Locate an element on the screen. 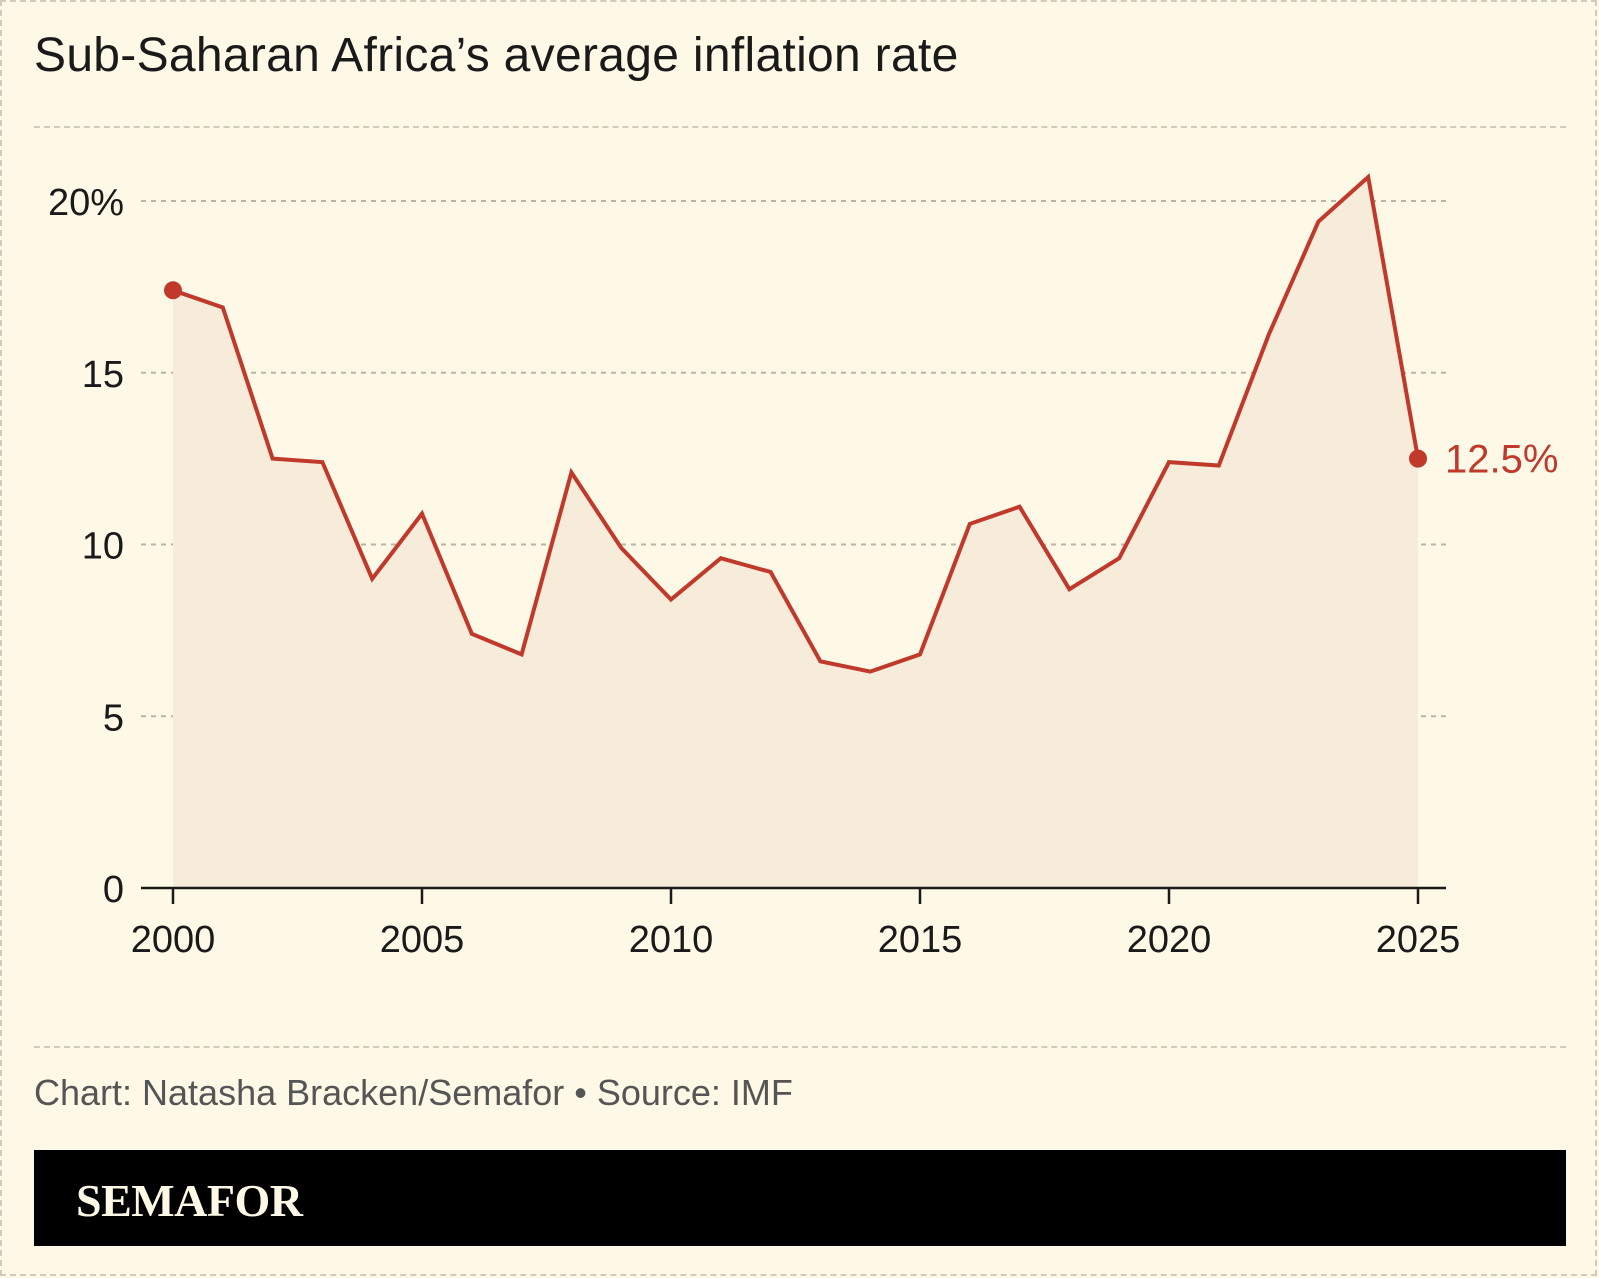 This screenshot has width=1599, height=1278. x-tick-label: 2010 is located at coordinates (671, 940).